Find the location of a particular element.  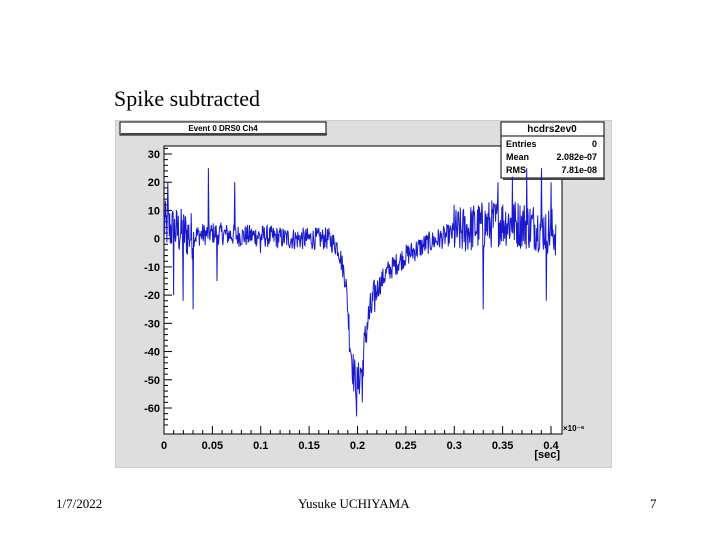

title-box: Event 0 DRS0 Ch4 is located at coordinates (223, 128).